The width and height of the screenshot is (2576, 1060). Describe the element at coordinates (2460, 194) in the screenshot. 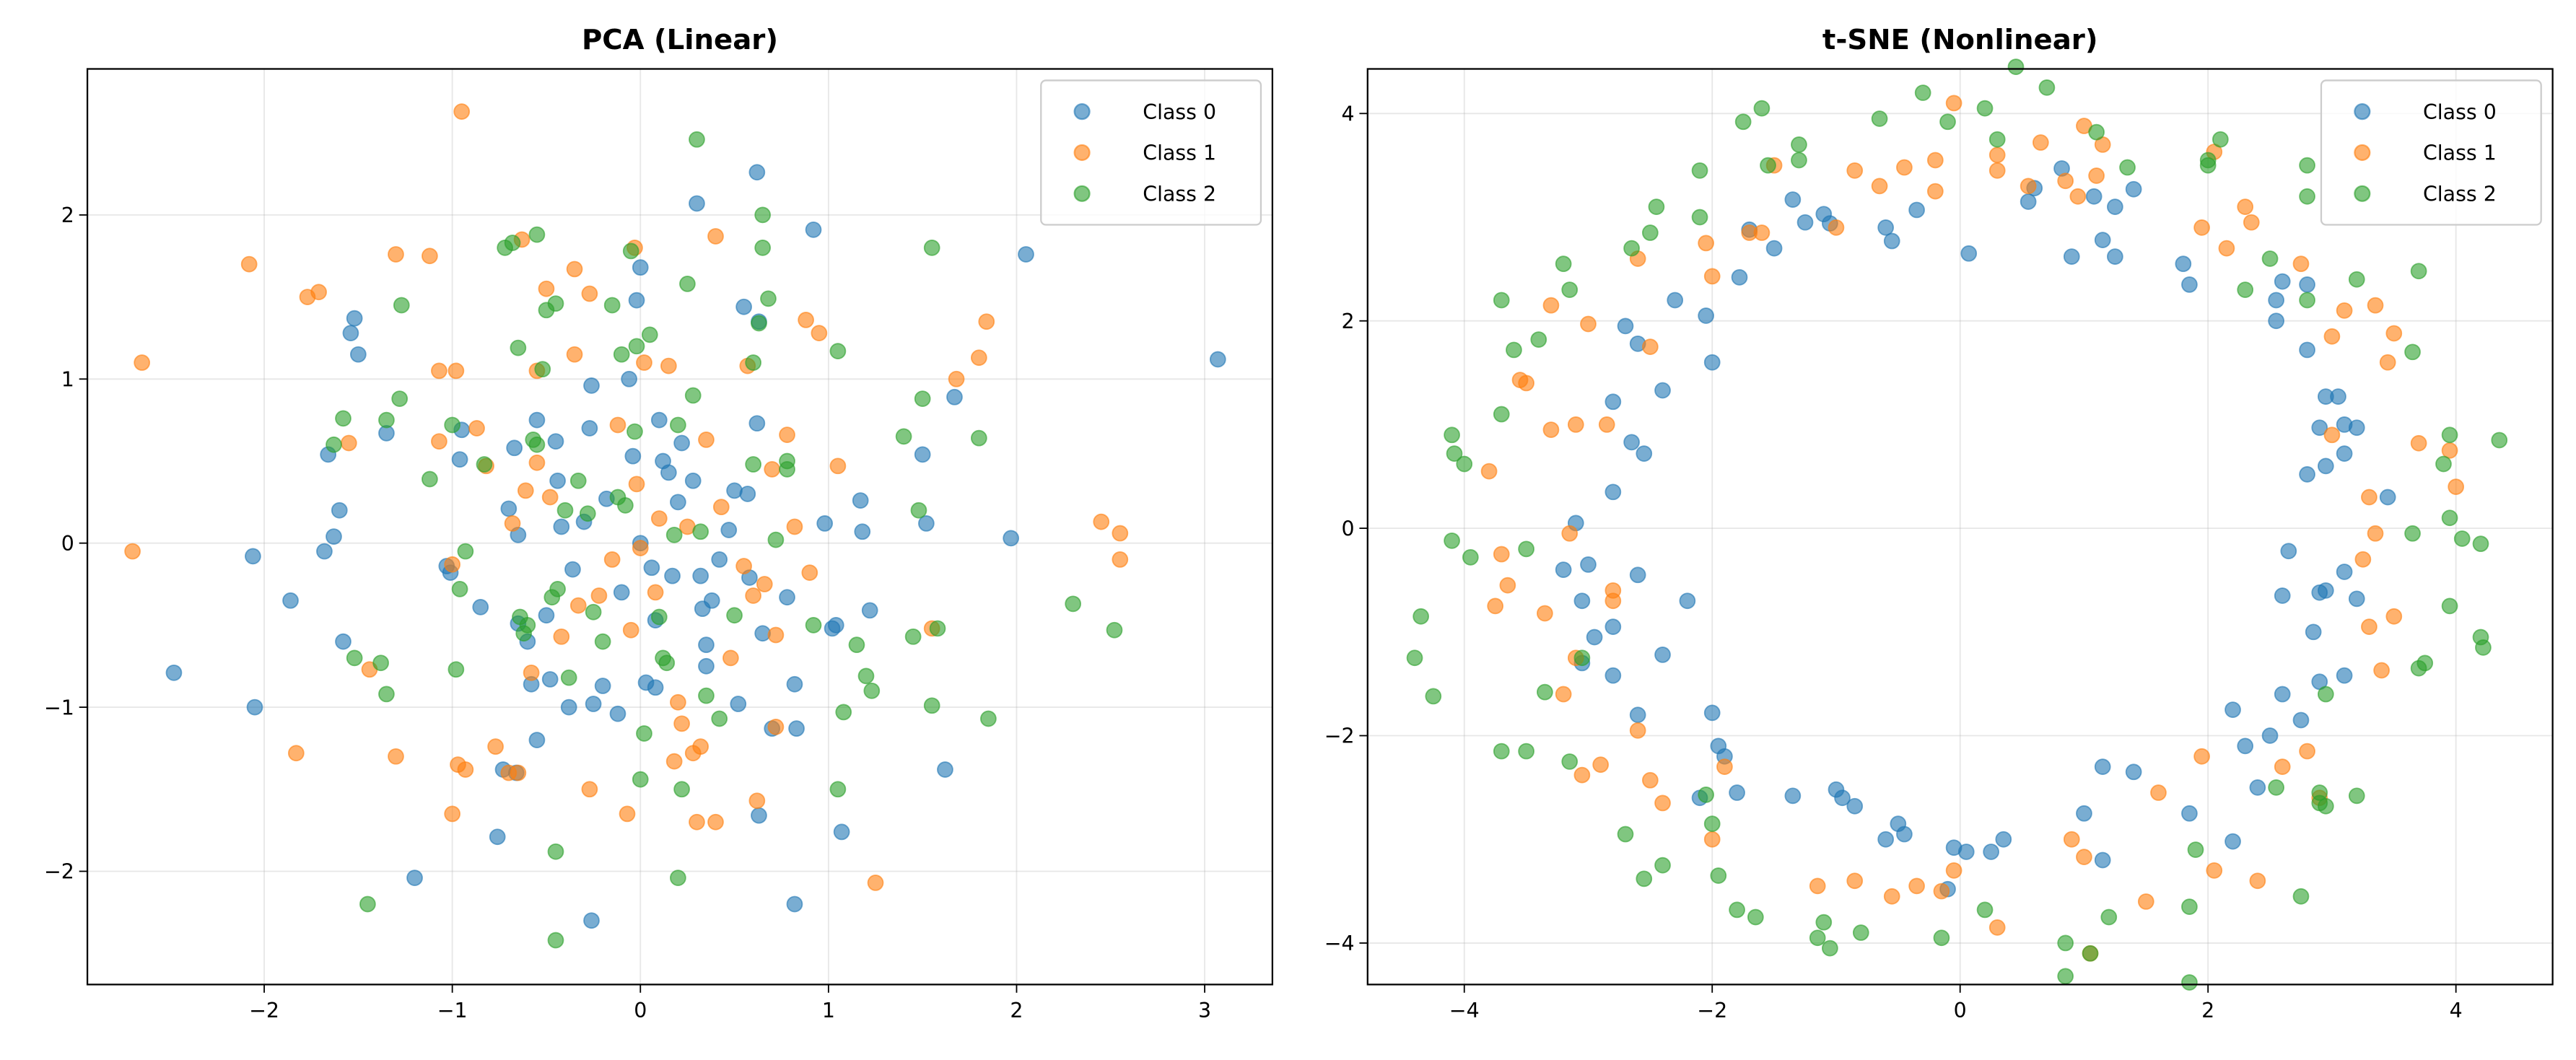

I see `legend-label: Class 2` at that location.